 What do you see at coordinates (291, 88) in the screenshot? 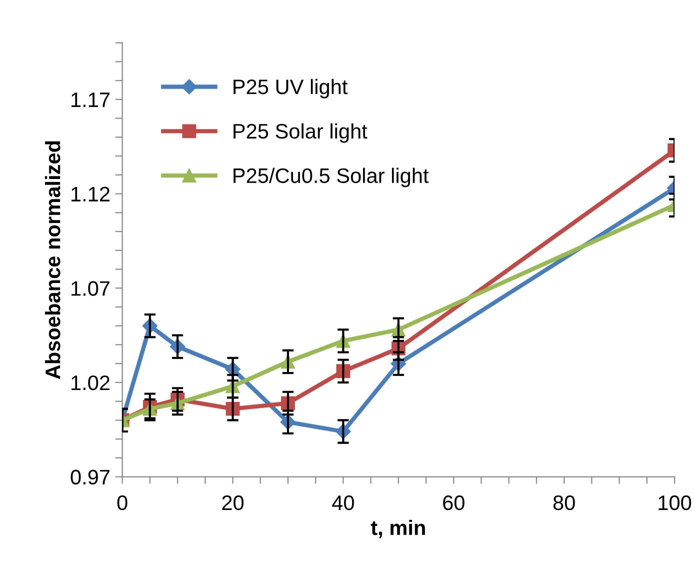
I see `legend-label: P25 UV light` at bounding box center [291, 88].